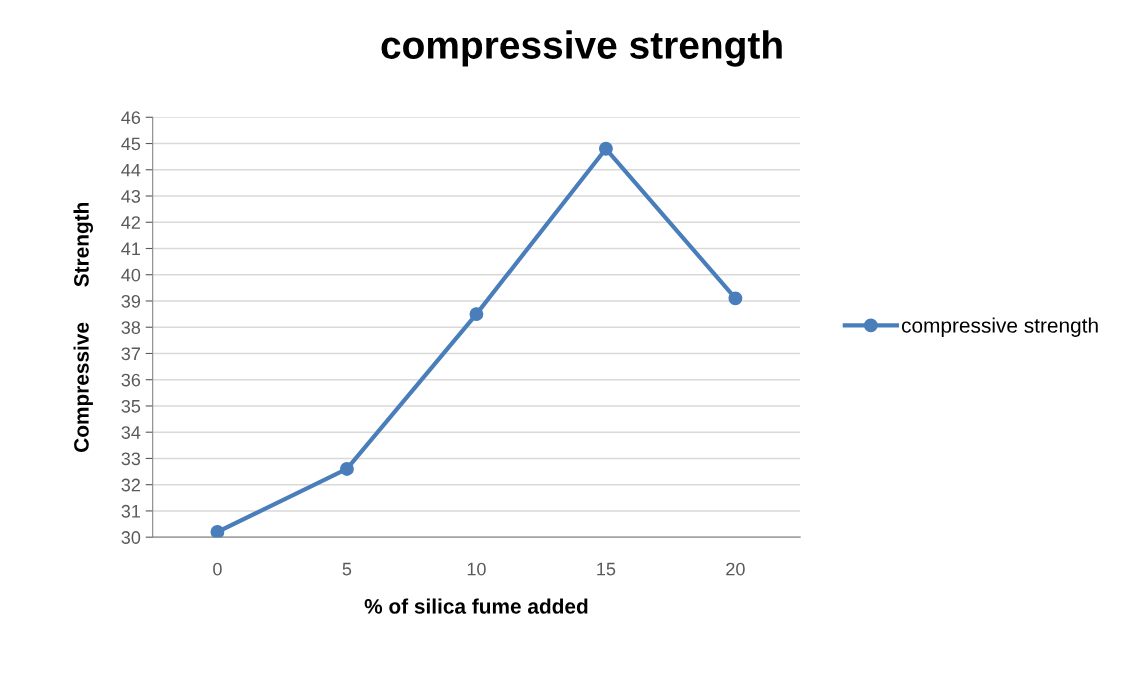 Image resolution: width=1148 pixels, height=674 pixels. Describe the element at coordinates (131, 459) in the screenshot. I see `y-tick-label: 33` at that location.